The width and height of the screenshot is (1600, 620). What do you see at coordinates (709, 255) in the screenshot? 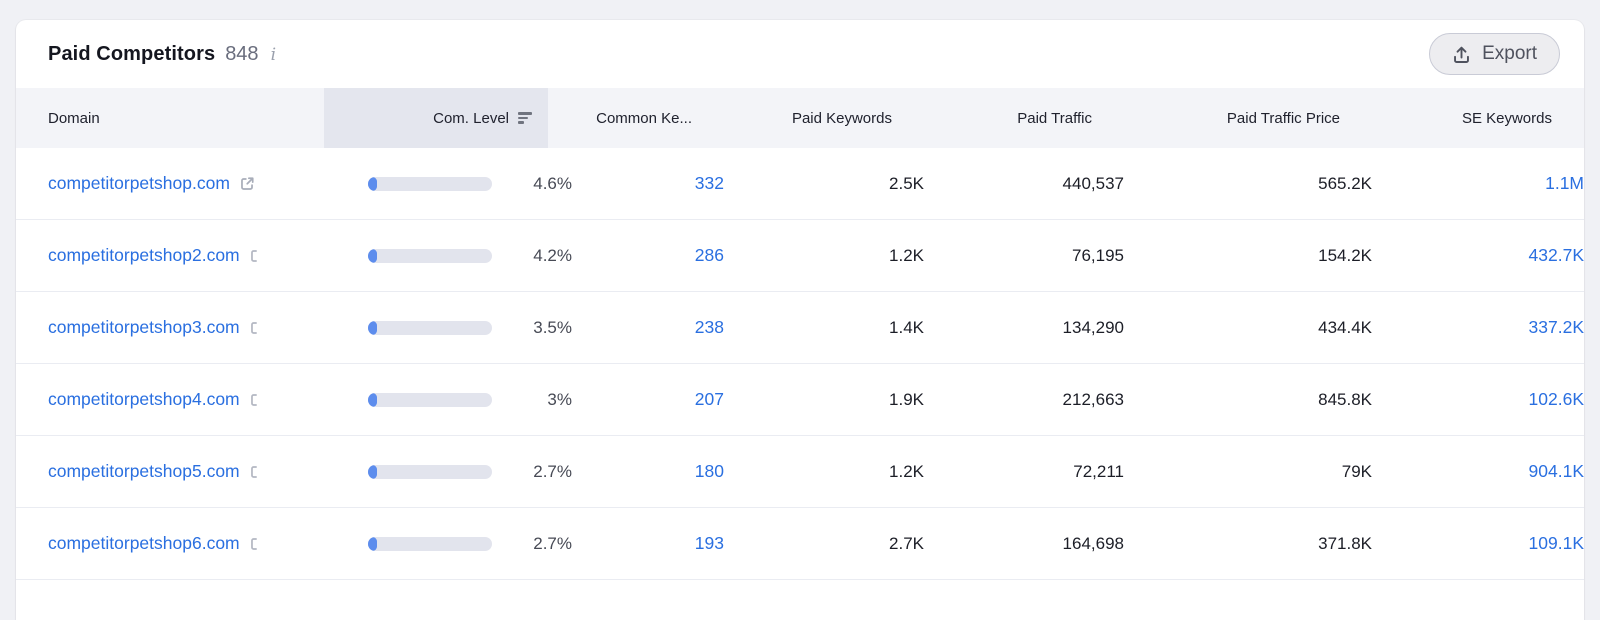
I see `common-keywords-link: 286` at bounding box center [709, 255].